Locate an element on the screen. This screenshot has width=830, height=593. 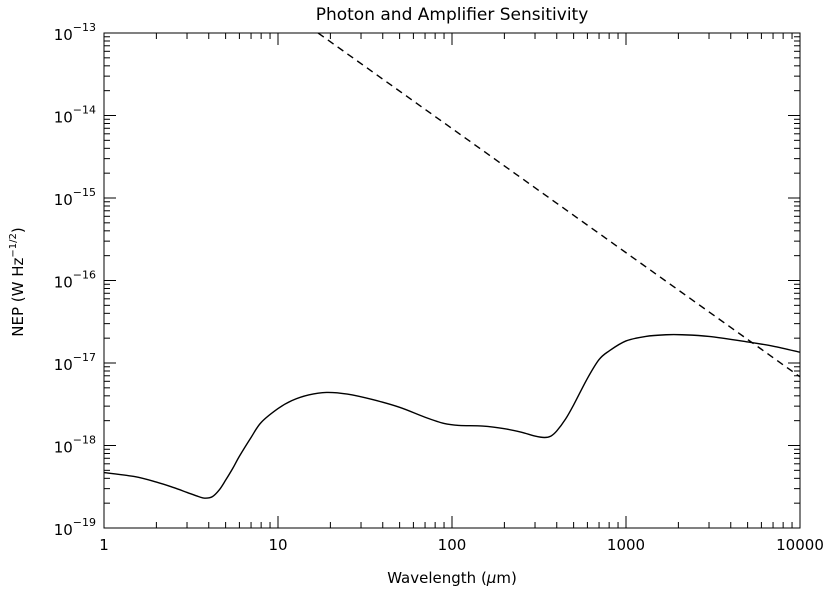
x-axis-title: Wavelength (μm) is located at coordinates (452, 578).